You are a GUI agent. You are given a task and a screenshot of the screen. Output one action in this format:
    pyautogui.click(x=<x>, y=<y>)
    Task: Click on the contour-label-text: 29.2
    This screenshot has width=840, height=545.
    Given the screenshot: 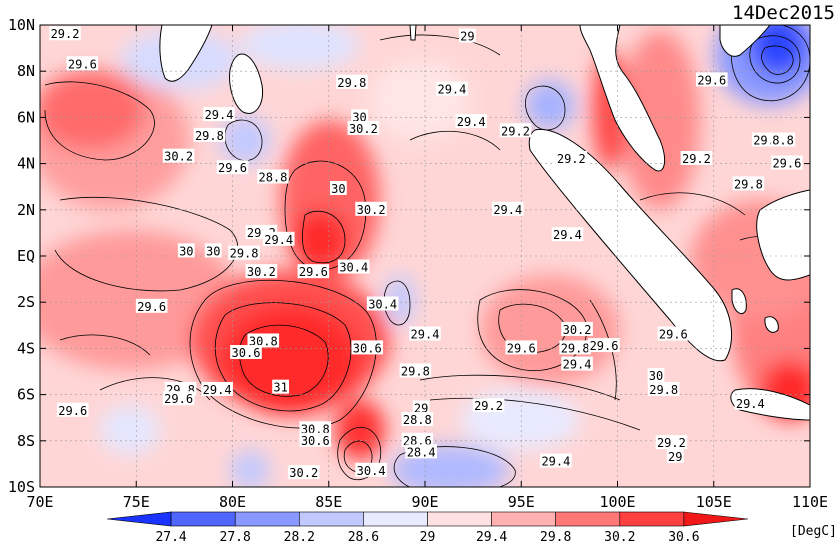 What is the action you would take?
    pyautogui.click(x=571, y=159)
    